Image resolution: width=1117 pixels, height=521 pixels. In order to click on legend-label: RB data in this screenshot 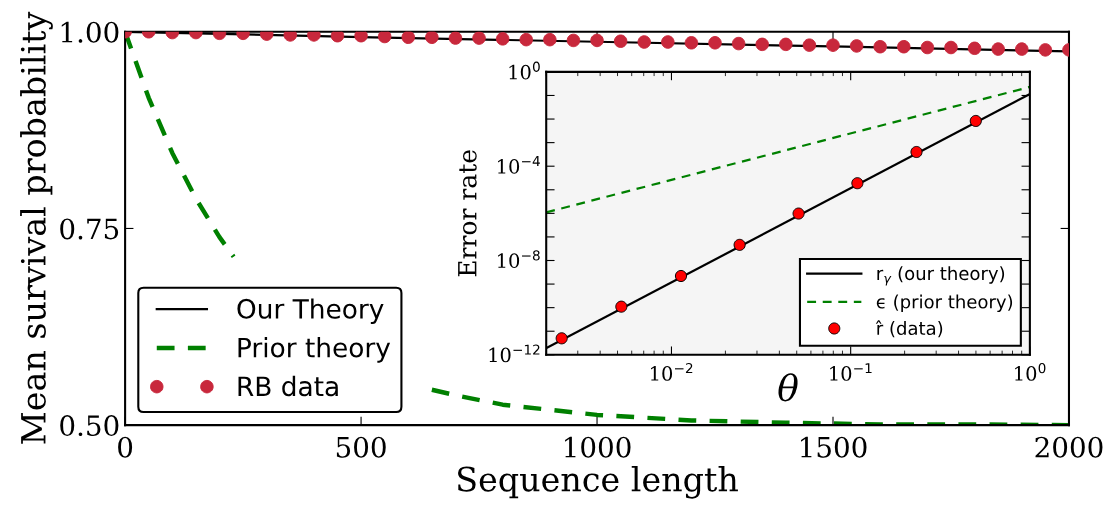, I will do `click(288, 386)`.